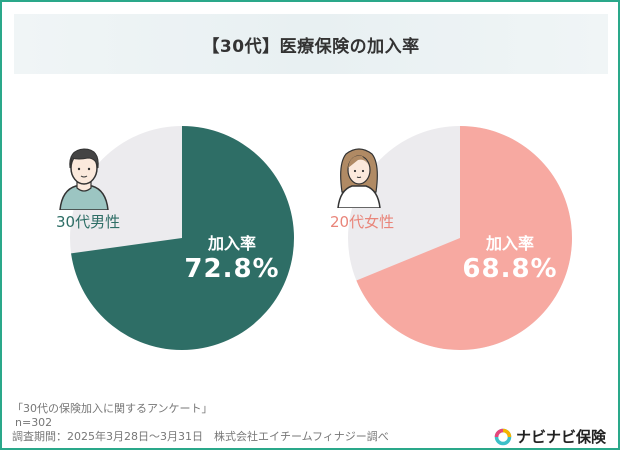  I want to click on female-person-icon, so click(359, 178).